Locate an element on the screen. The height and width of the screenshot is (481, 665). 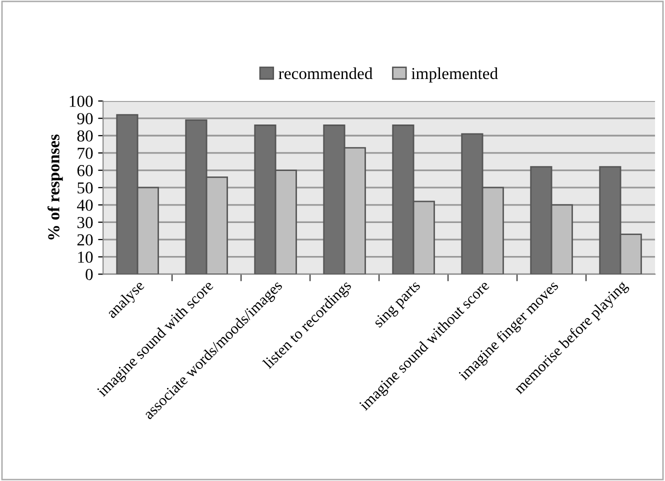
legend-label: recommended is located at coordinates (325, 73).